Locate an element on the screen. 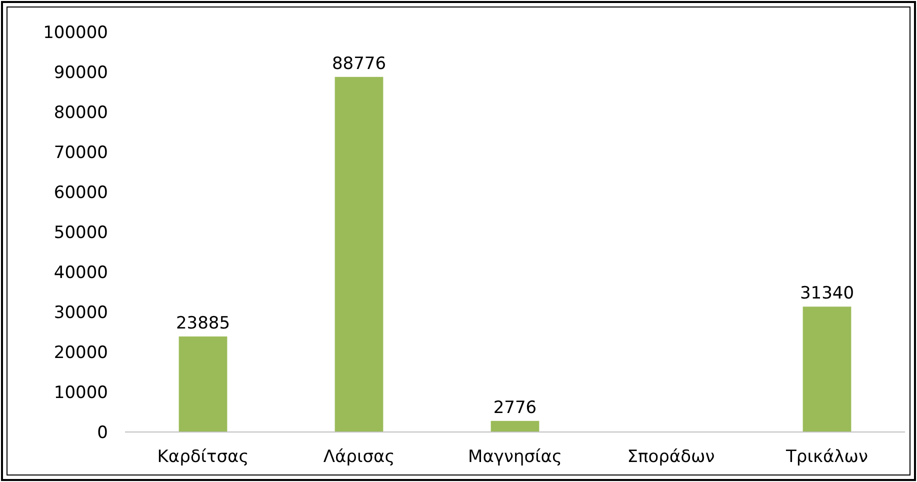 This screenshot has width=917, height=482. y-tick-label: 20000 is located at coordinates (81, 352).